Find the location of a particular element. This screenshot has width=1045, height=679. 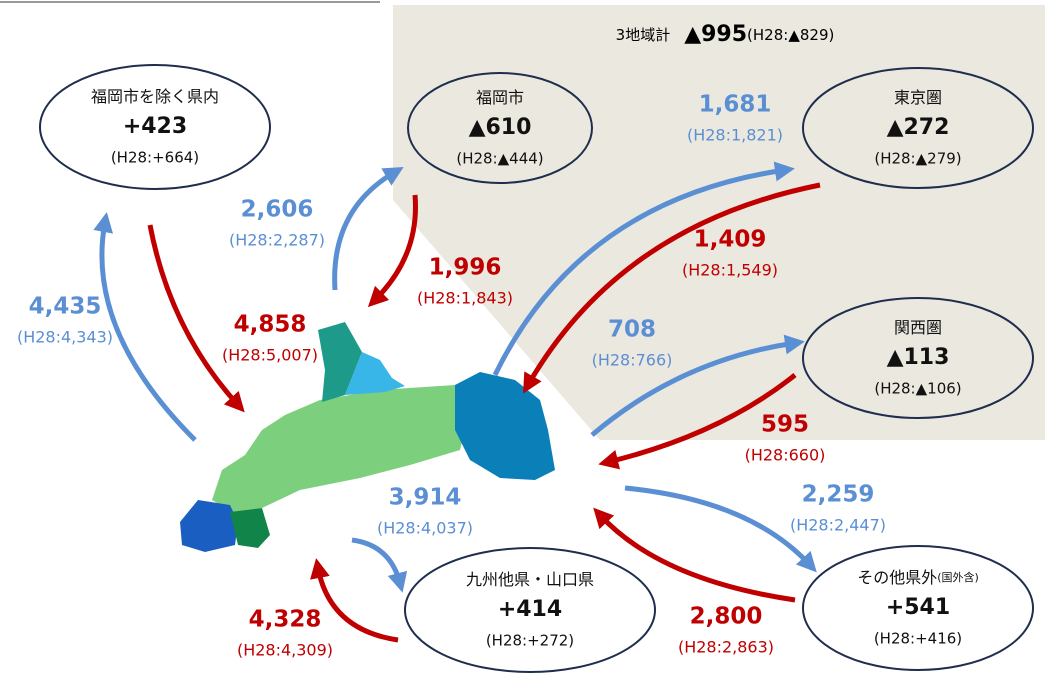

node-value: ▲272 is located at coordinates (918, 127).